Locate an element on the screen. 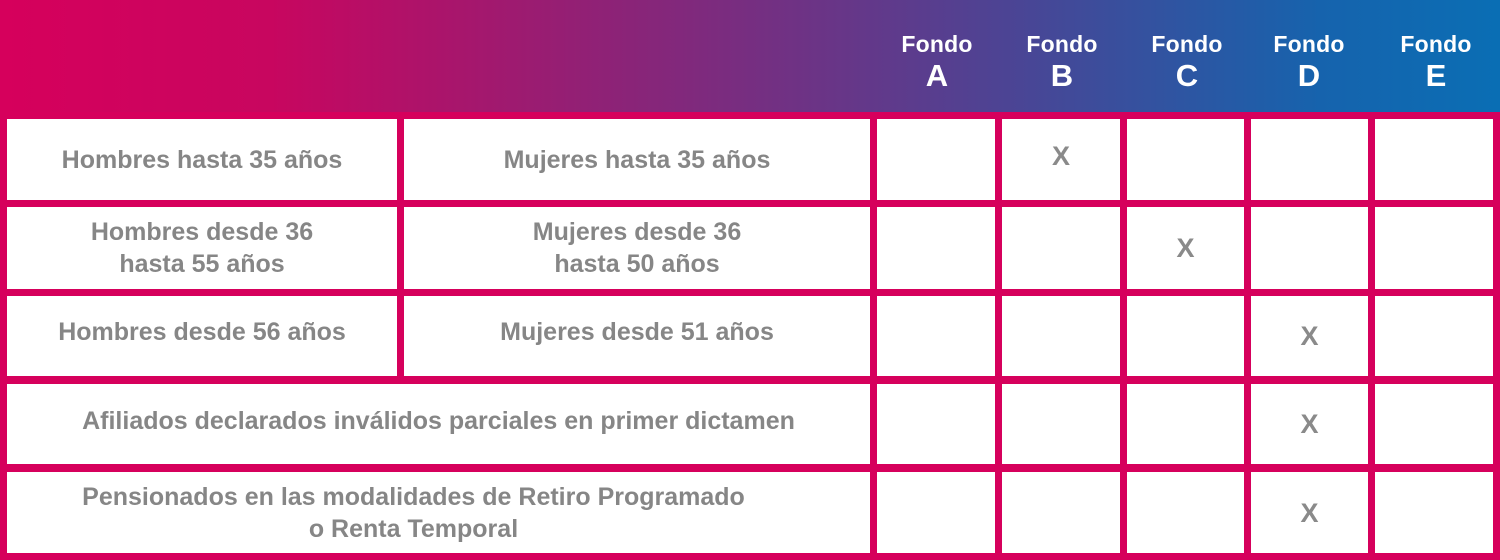 The width and height of the screenshot is (1500, 560). row-3-fondo-a-cell is located at coordinates (936, 336).